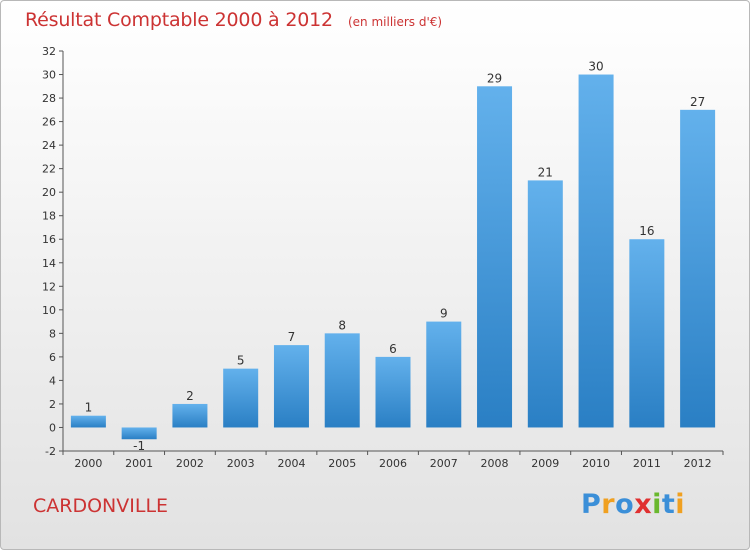 The image size is (750, 550). I want to click on x-tick-label: 2010, so click(596, 463).